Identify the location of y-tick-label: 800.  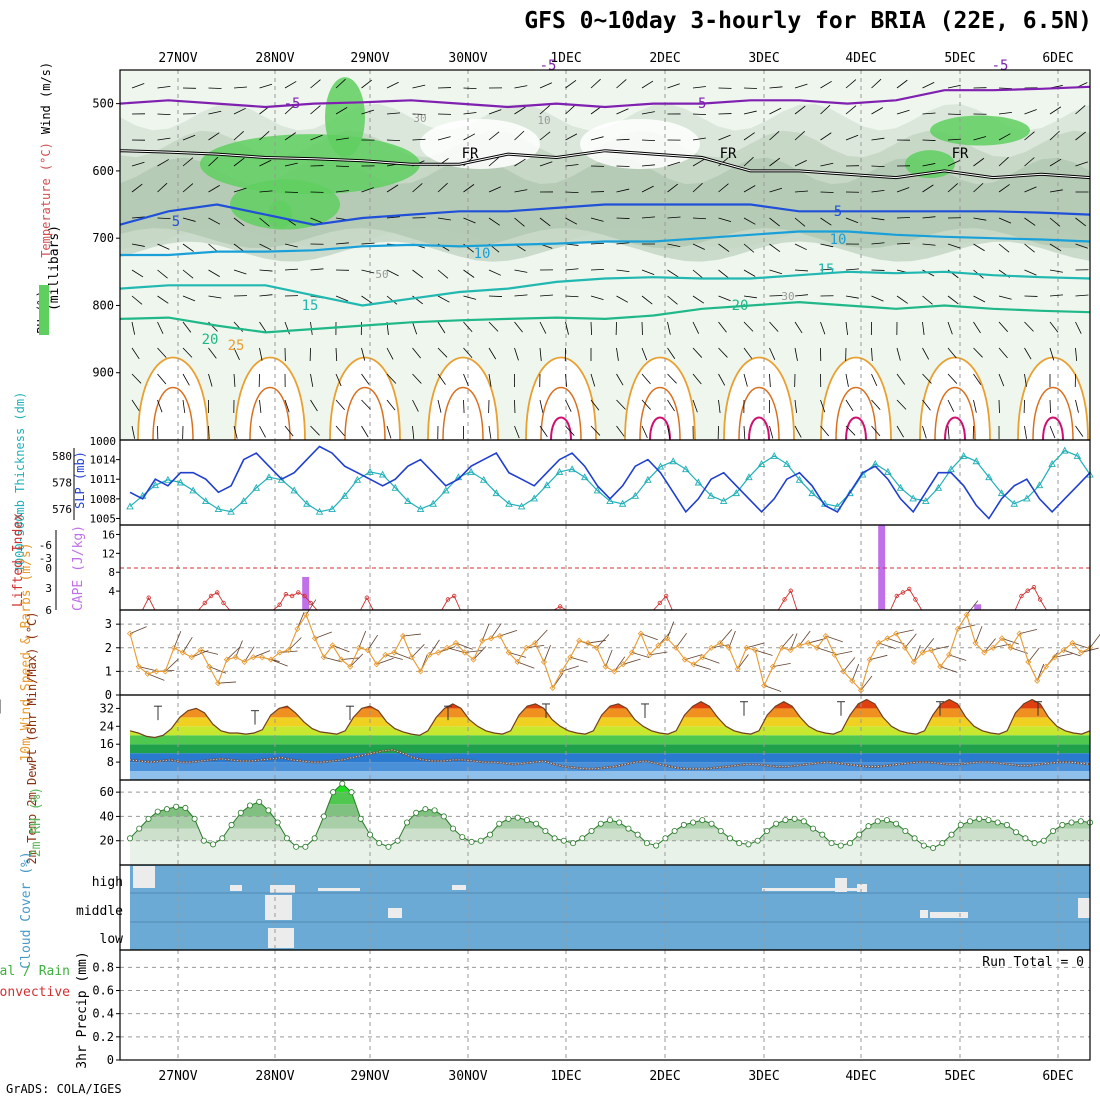
(103, 305).